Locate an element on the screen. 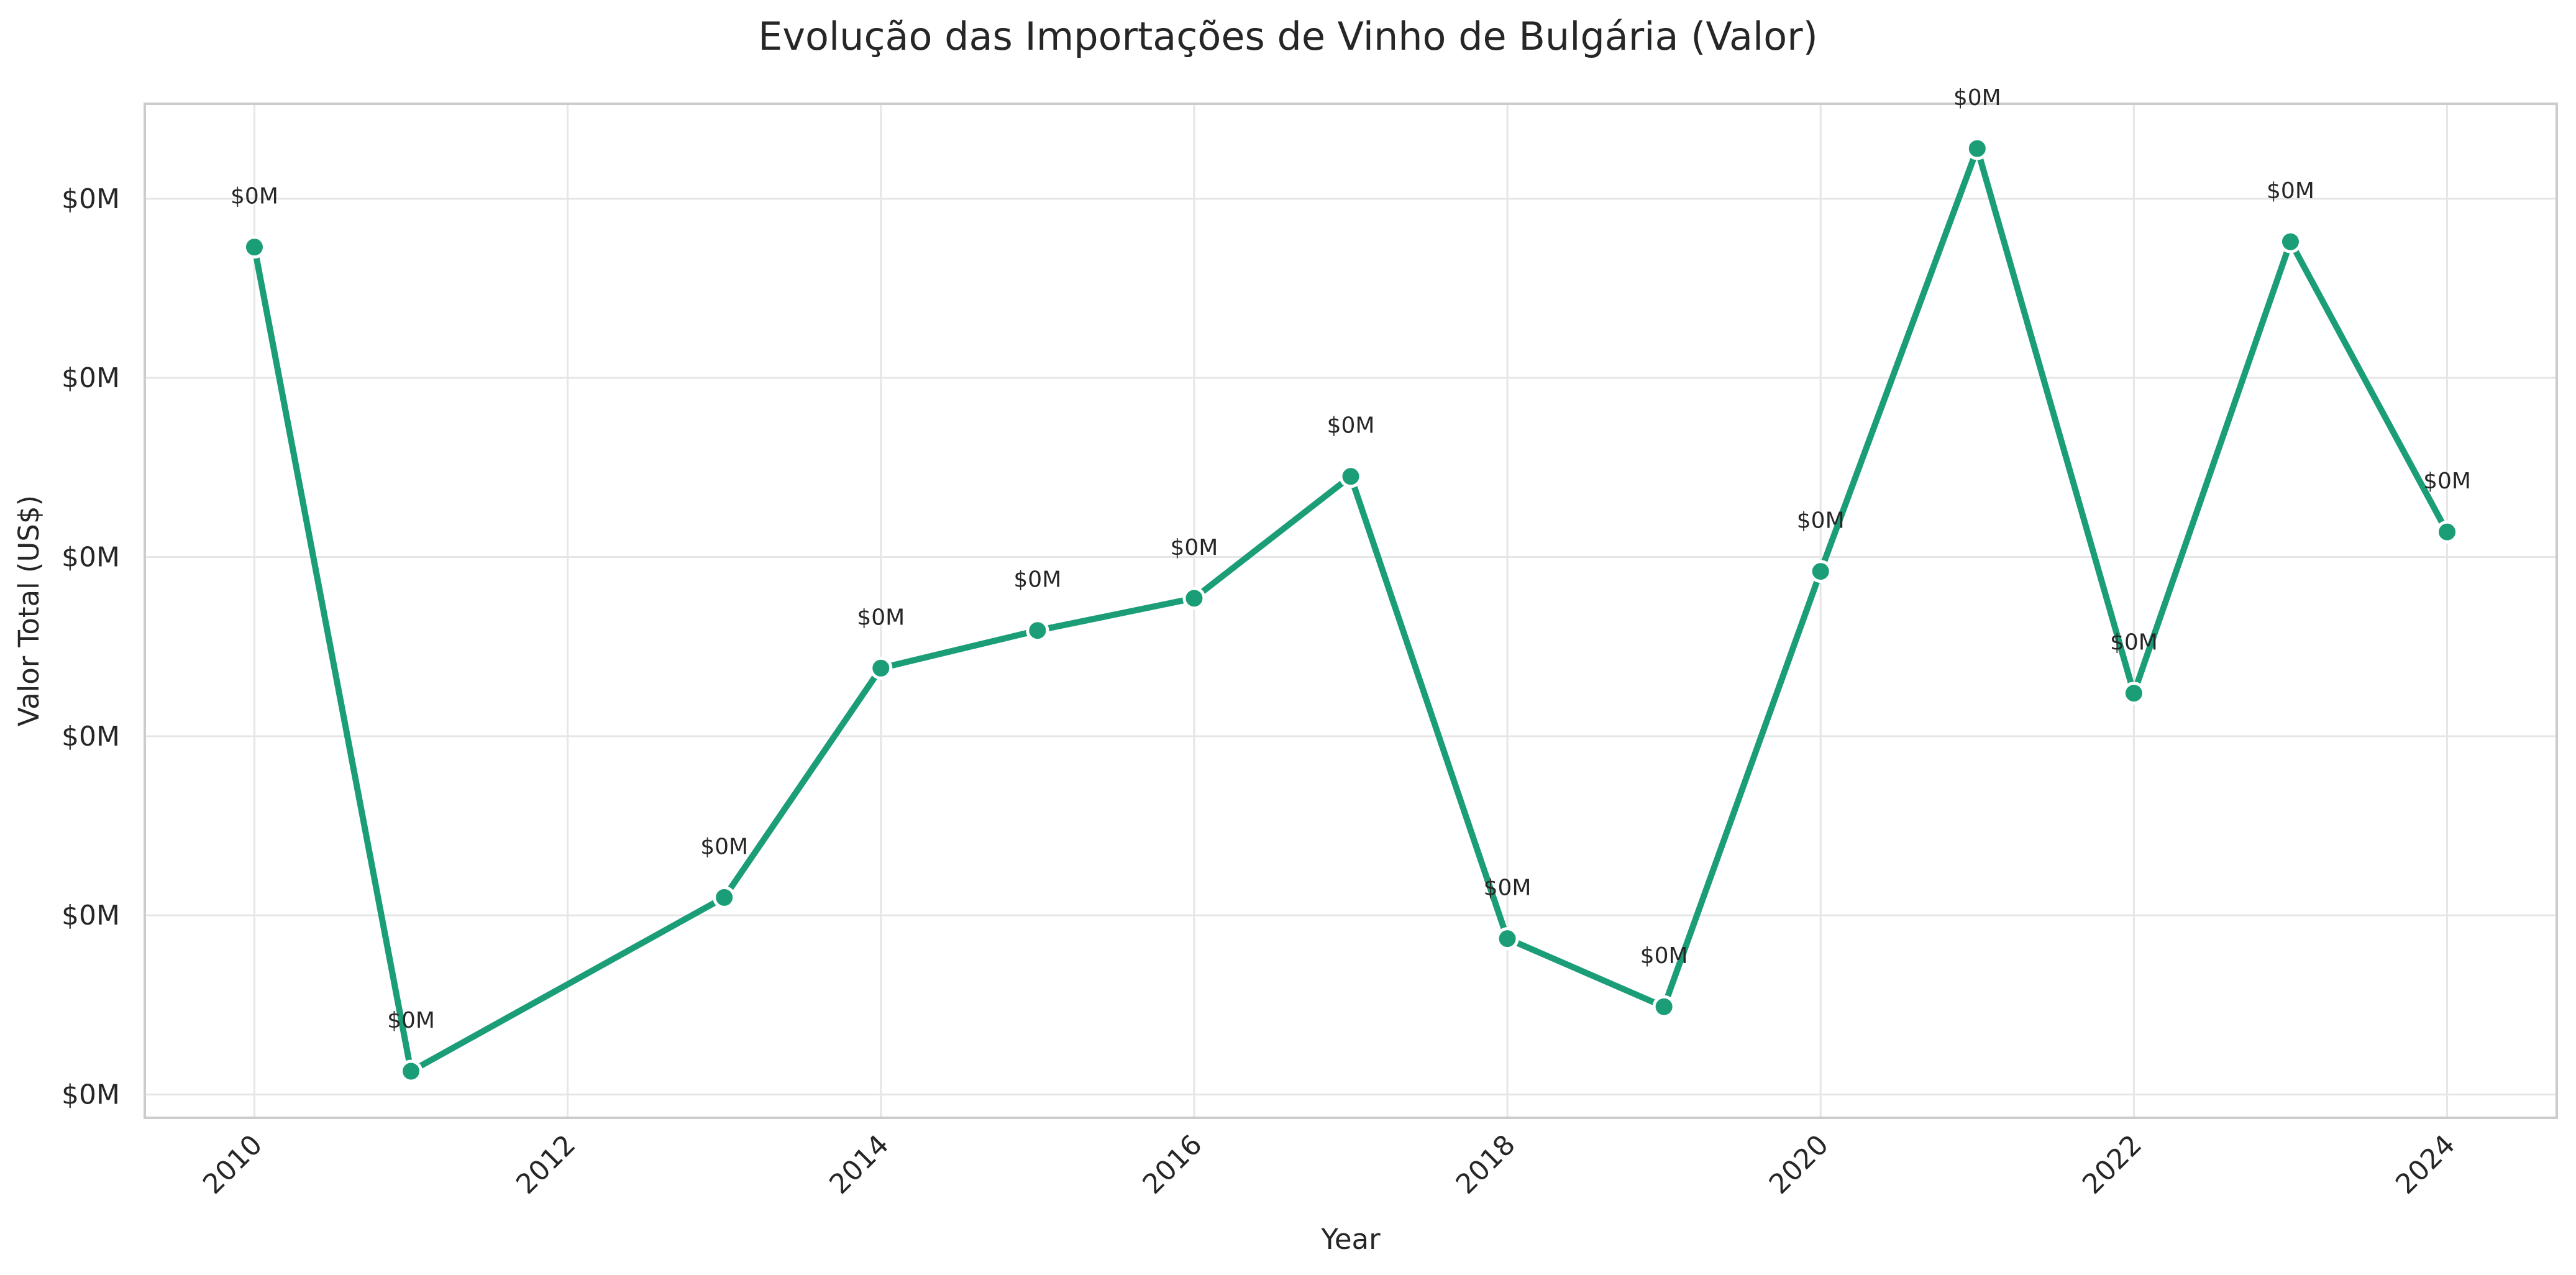 The image size is (2576, 1275). x-tick-label: 2016 is located at coordinates (1172, 1164).